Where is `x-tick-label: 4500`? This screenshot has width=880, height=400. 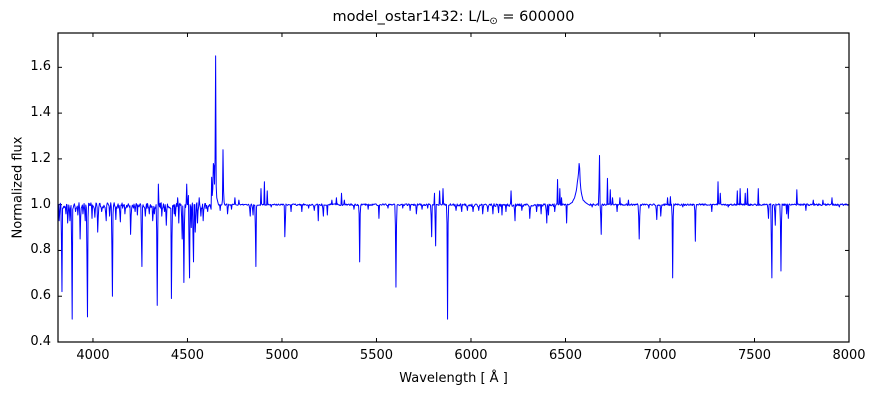
x-tick-label: 4500 is located at coordinates (187, 355).